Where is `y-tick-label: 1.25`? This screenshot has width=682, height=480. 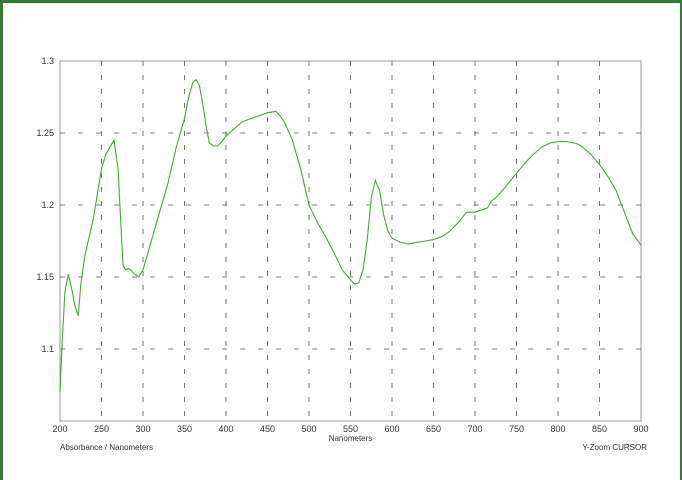 y-tick-label: 1.25 is located at coordinates (45, 133).